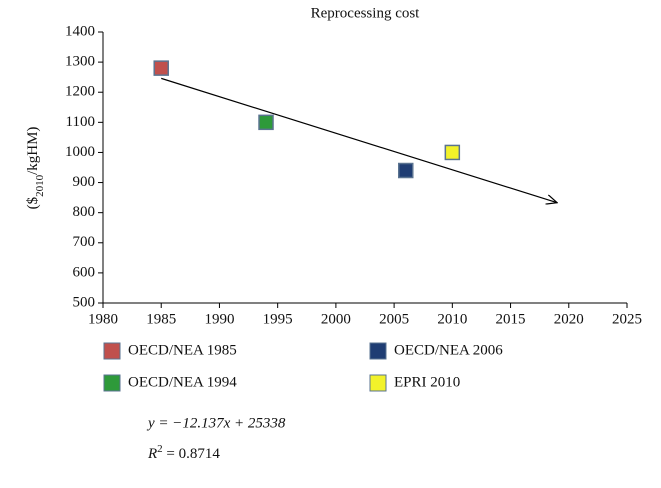  Describe the element at coordinates (336, 319) in the screenshot. I see `x-tick-label: 2000` at that location.